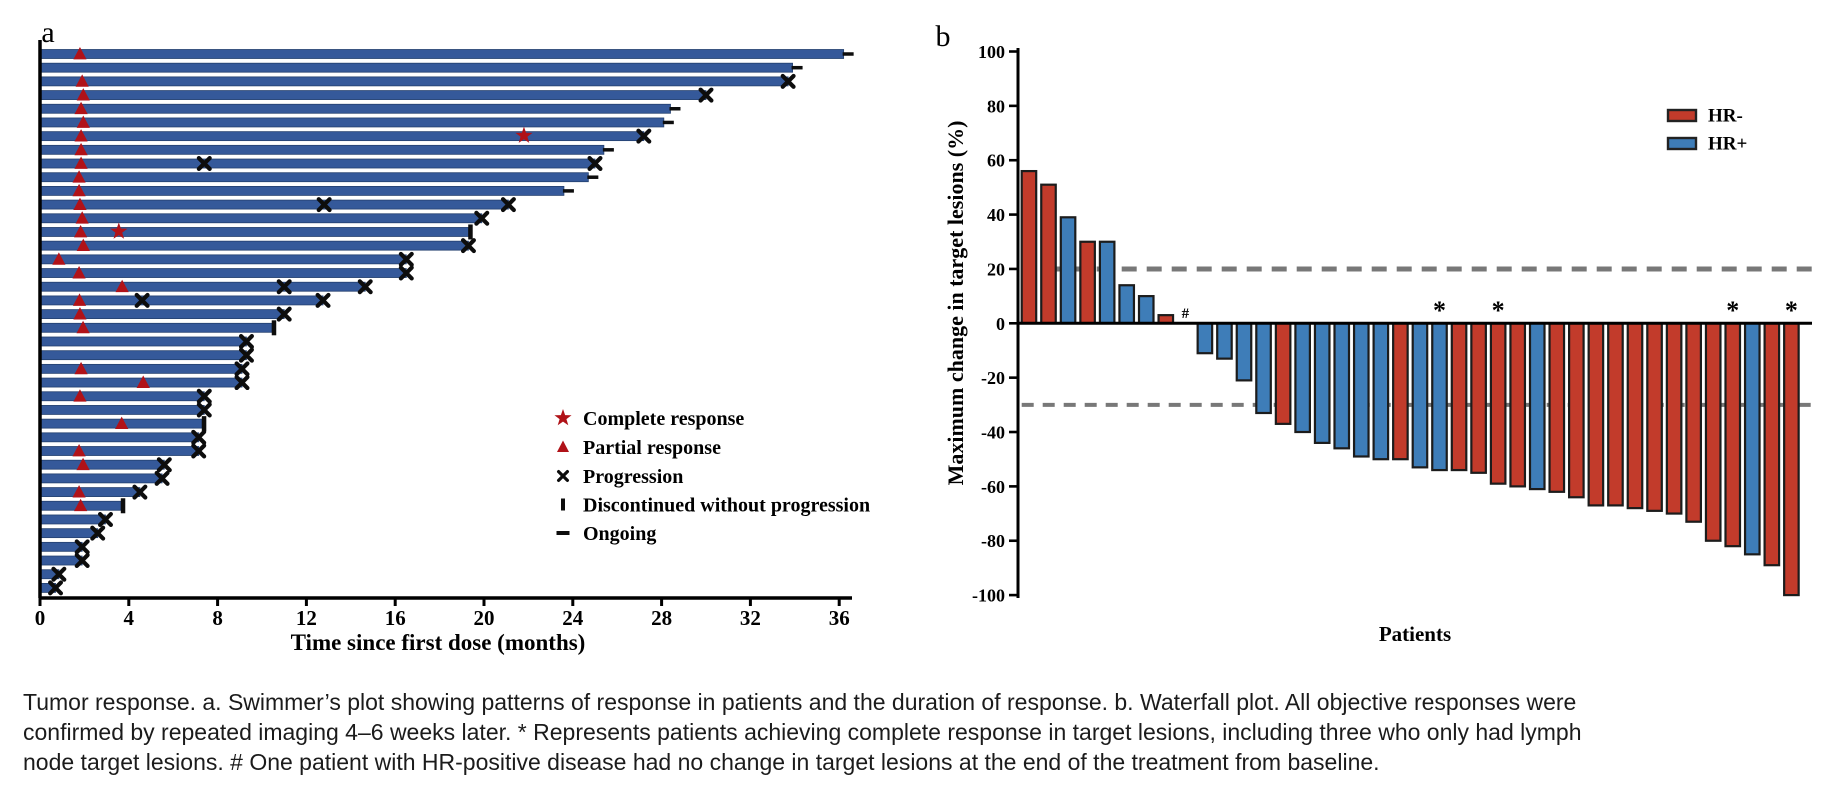 This screenshot has width=1835, height=803. What do you see at coordinates (306, 618) in the screenshot?
I see `x-tick-label: 12` at bounding box center [306, 618].